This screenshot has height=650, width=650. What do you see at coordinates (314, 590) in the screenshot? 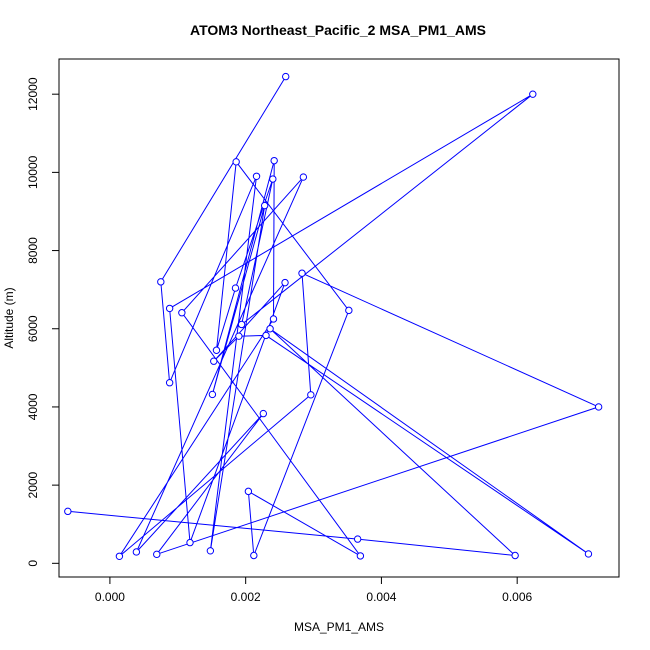
I see `x-axis: 0.000 0.002 0.004 0.006` at bounding box center [314, 590].